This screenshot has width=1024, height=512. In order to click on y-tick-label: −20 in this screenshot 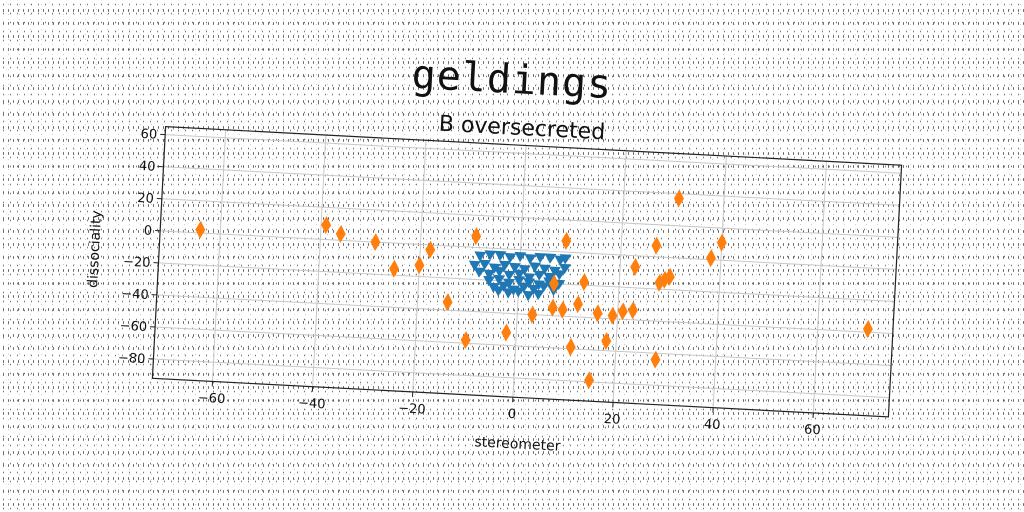, I will do `click(137, 263)`.